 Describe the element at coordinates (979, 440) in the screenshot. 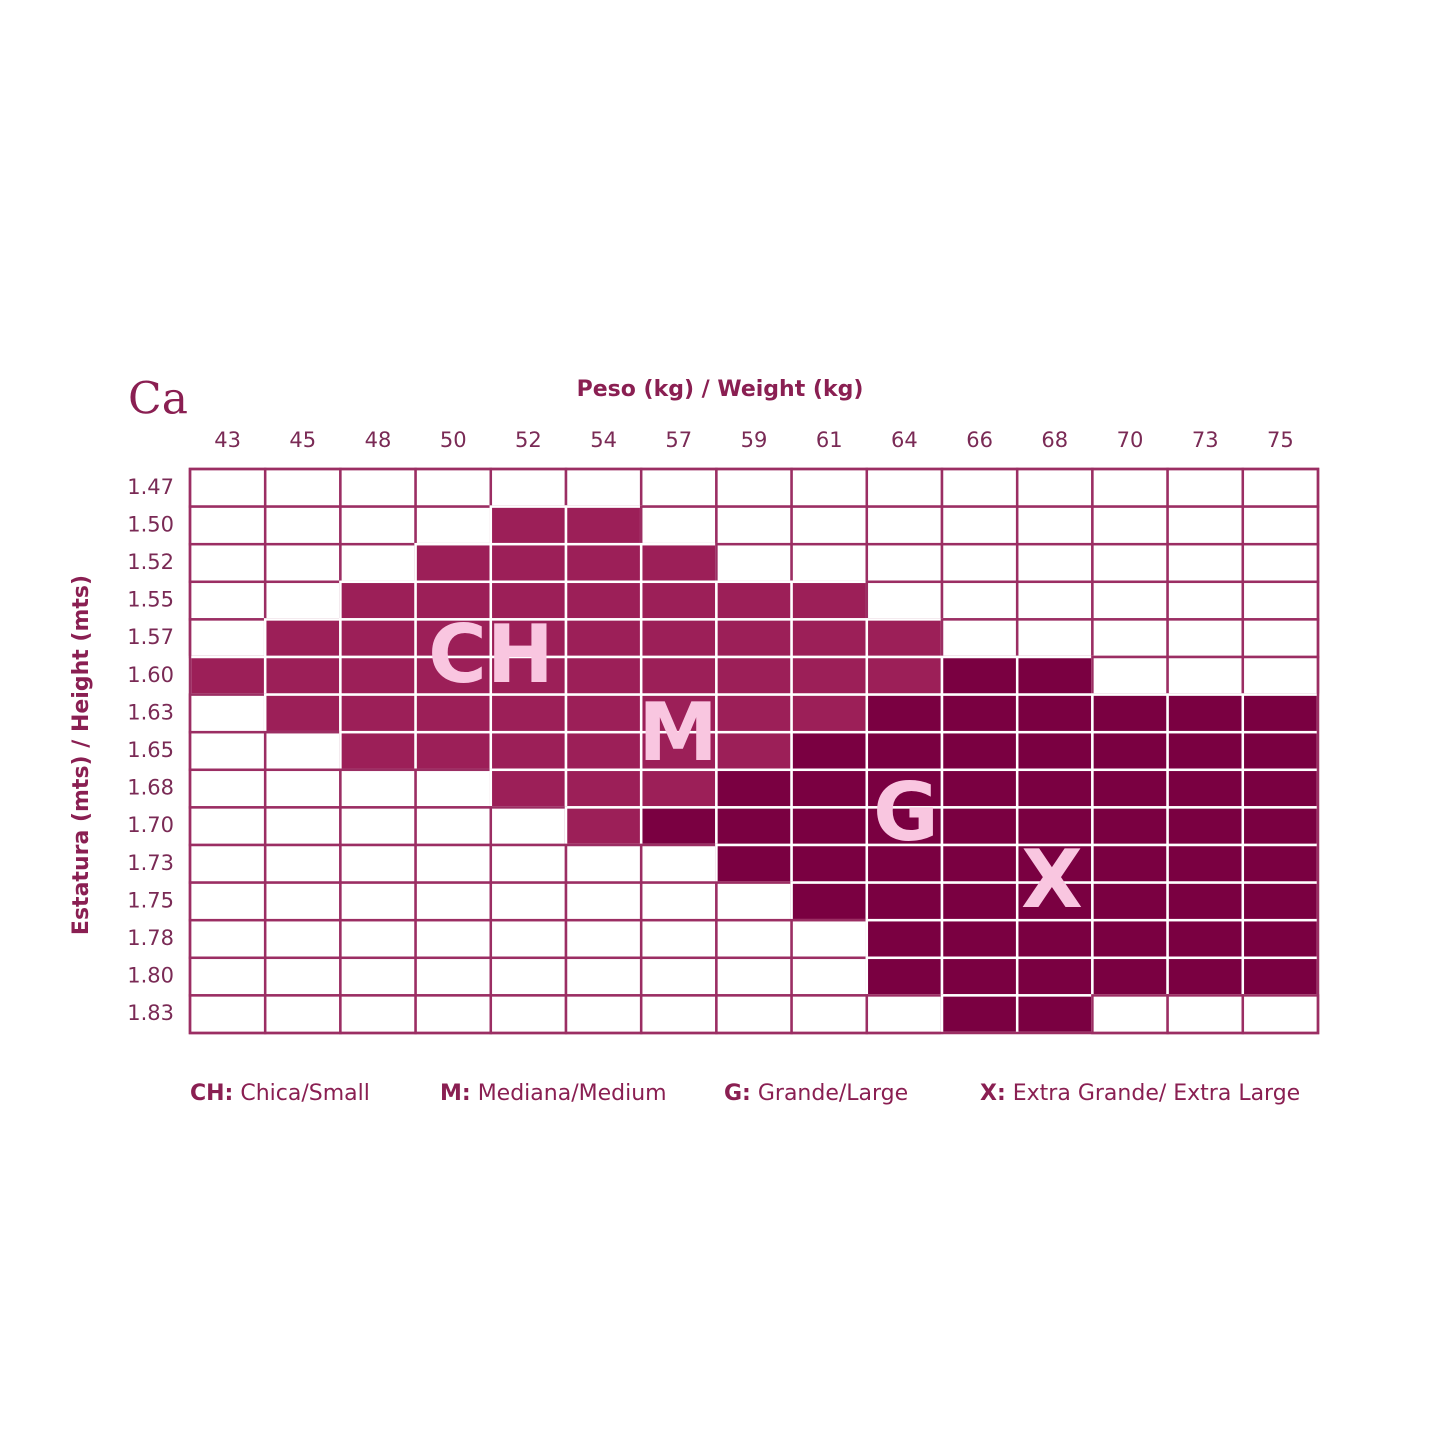

I see `column-label: 66` at that location.